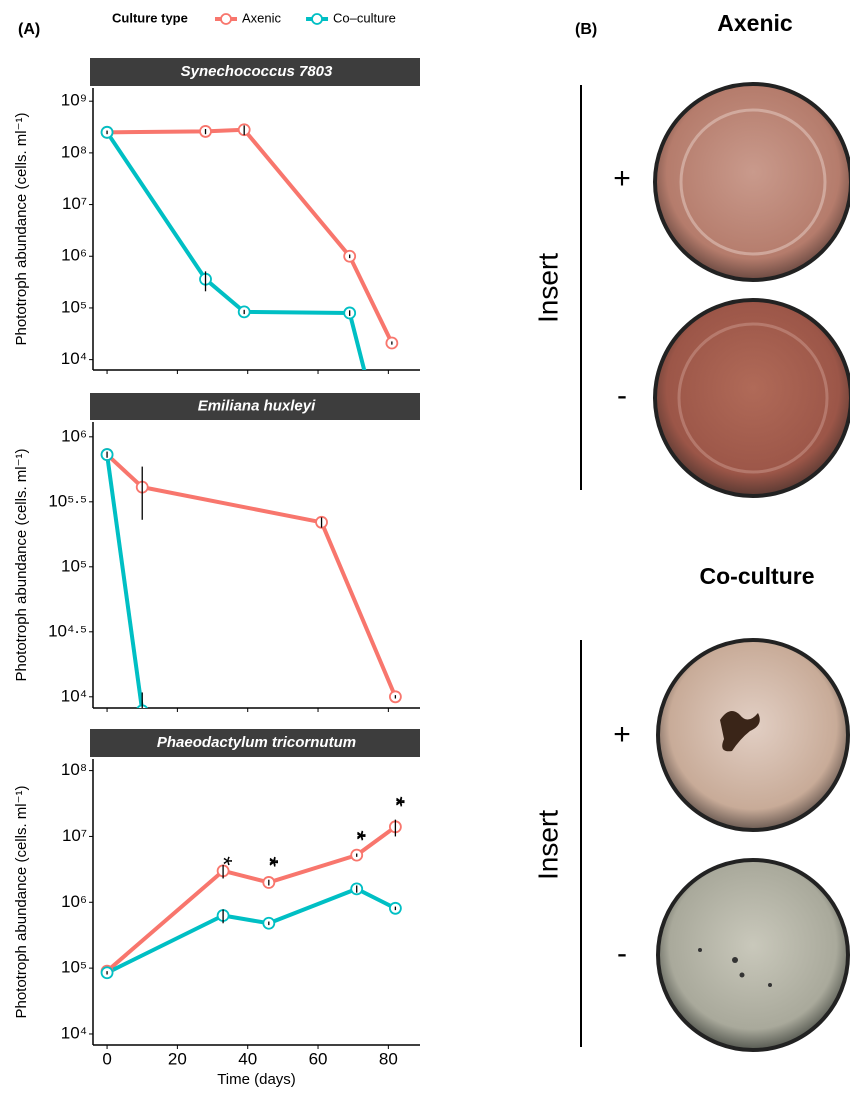 The image size is (850, 1093). I want to click on strip-title: Phaeodactylum tricornutum, so click(256, 742).